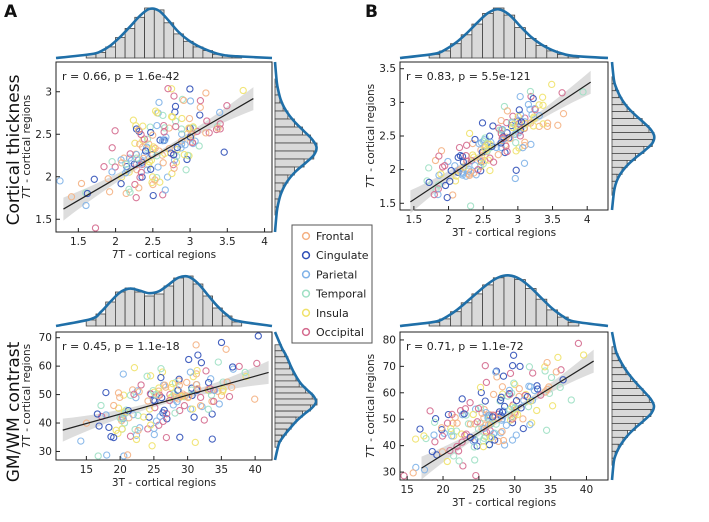  What do you see at coordinates (389, 367) in the screenshot?
I see `y-tick-label: 70` at bounding box center [389, 367].